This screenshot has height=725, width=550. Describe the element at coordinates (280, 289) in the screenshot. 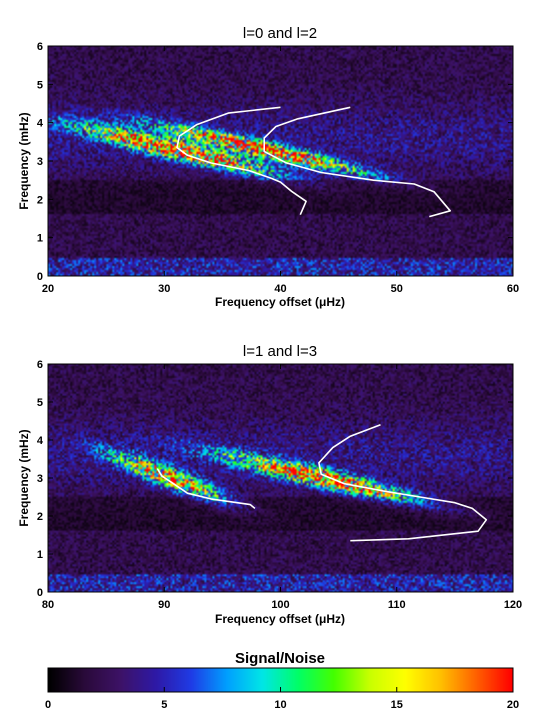

I see `x-tick-label: 40` at that location.